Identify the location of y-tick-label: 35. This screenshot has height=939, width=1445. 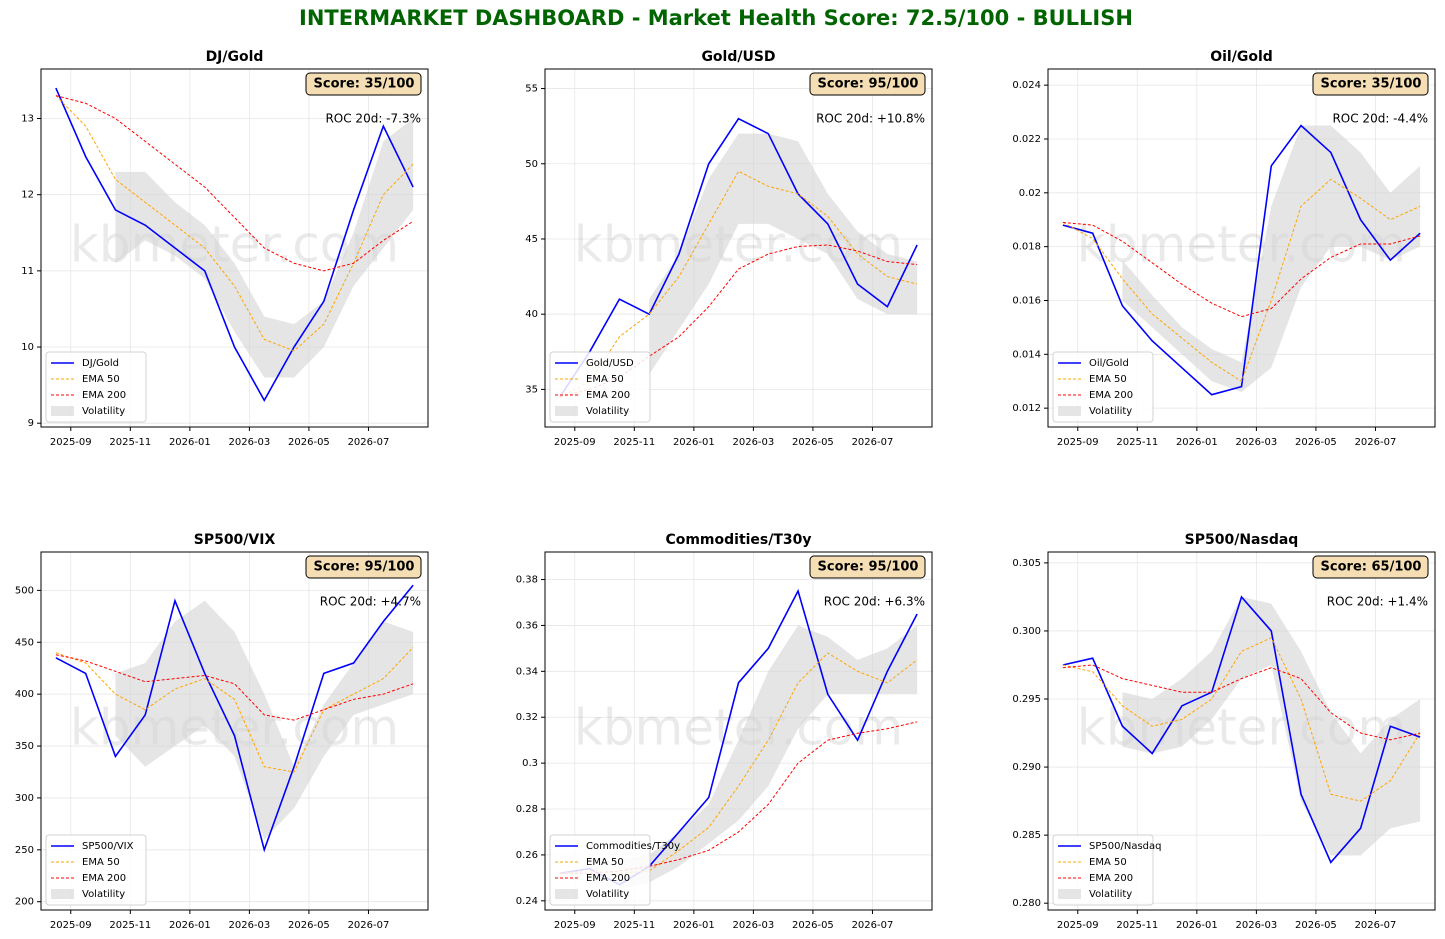
(531, 389).